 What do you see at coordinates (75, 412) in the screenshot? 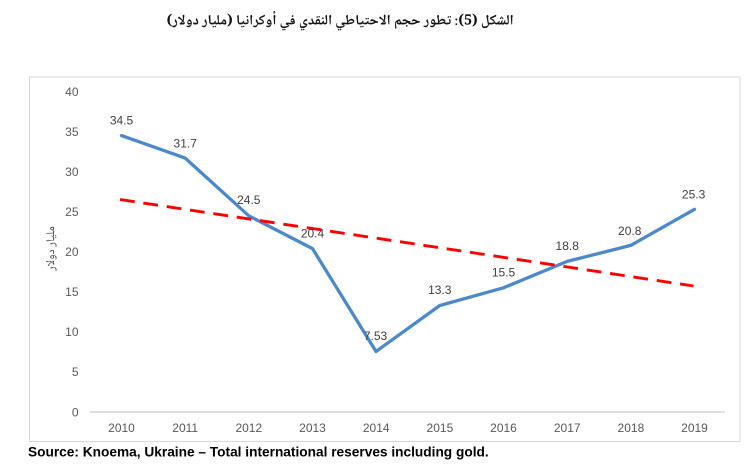
I see `svg-text: 0` at bounding box center [75, 412].